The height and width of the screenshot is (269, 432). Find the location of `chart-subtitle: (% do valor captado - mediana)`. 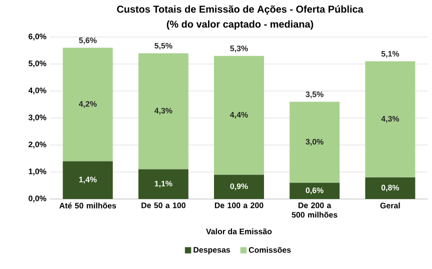

chart-subtitle: (% do valor captado - mediana) is located at coordinates (240, 25).